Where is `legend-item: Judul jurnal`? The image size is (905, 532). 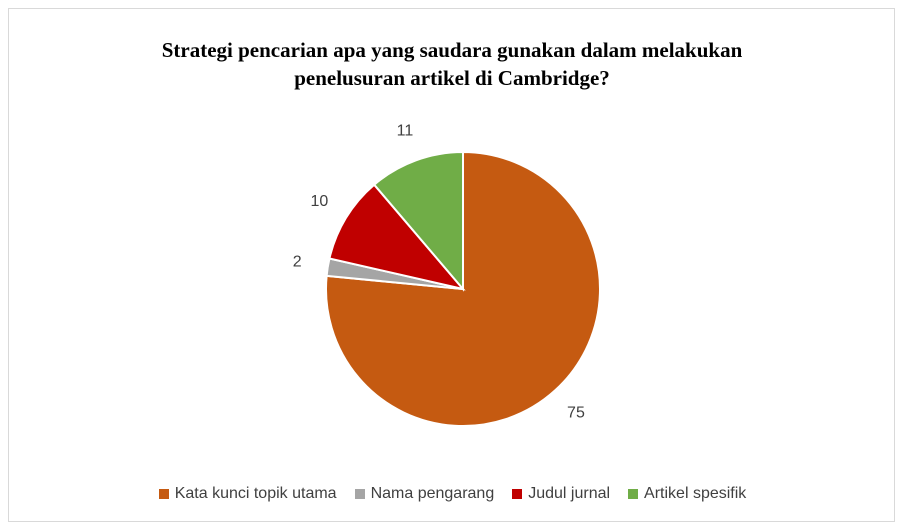 legend-item: Judul jurnal is located at coordinates (561, 494).